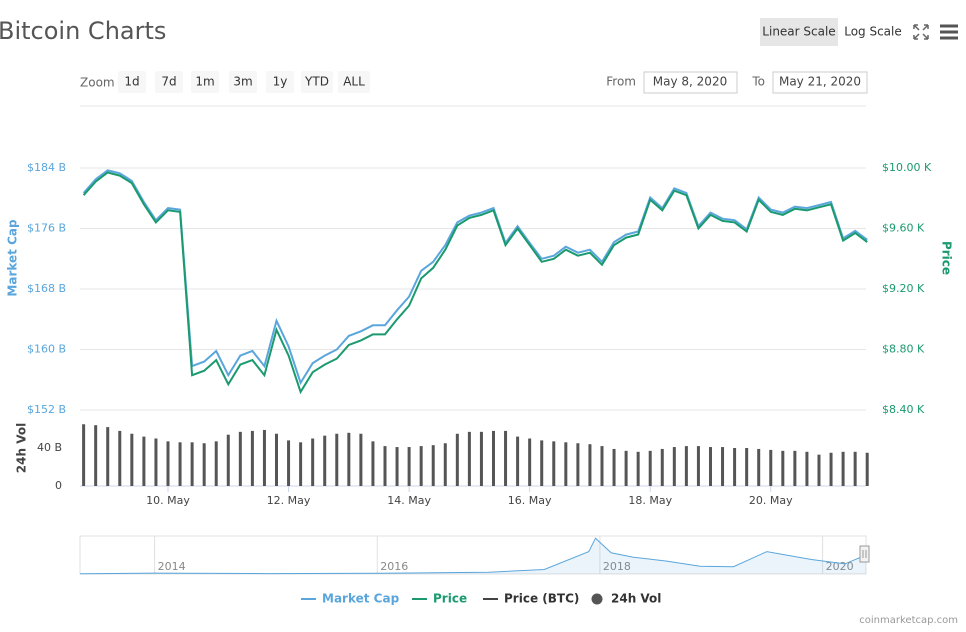 This screenshot has height=632, width=966. Describe the element at coordinates (58, 485) in the screenshot. I see `volume-tick-label: 0` at that location.